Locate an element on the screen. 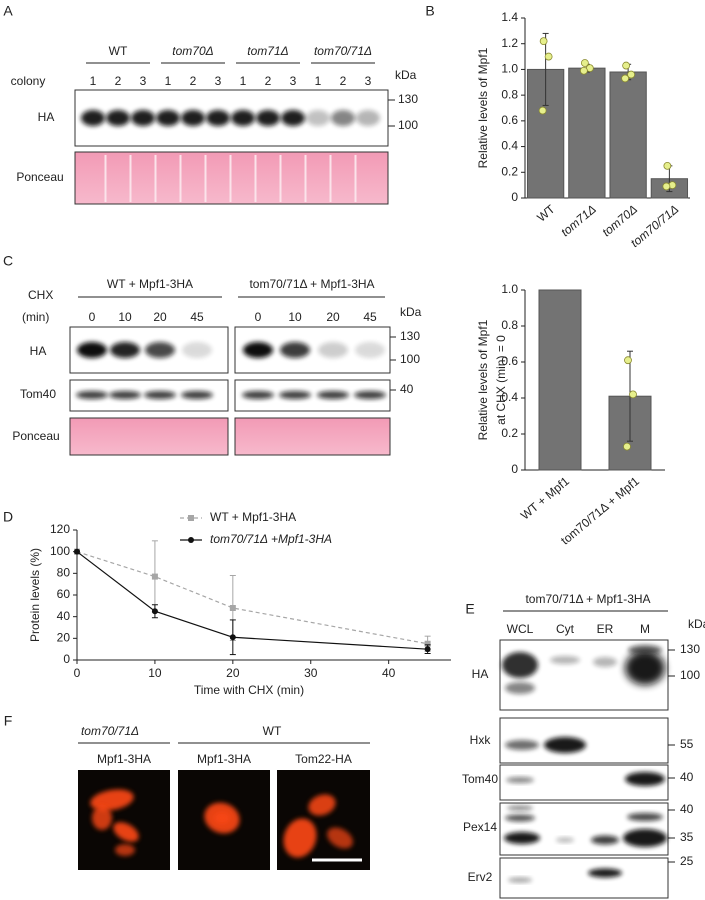 The height and width of the screenshot is (900, 705). panel-label: A is located at coordinates (8, 11).